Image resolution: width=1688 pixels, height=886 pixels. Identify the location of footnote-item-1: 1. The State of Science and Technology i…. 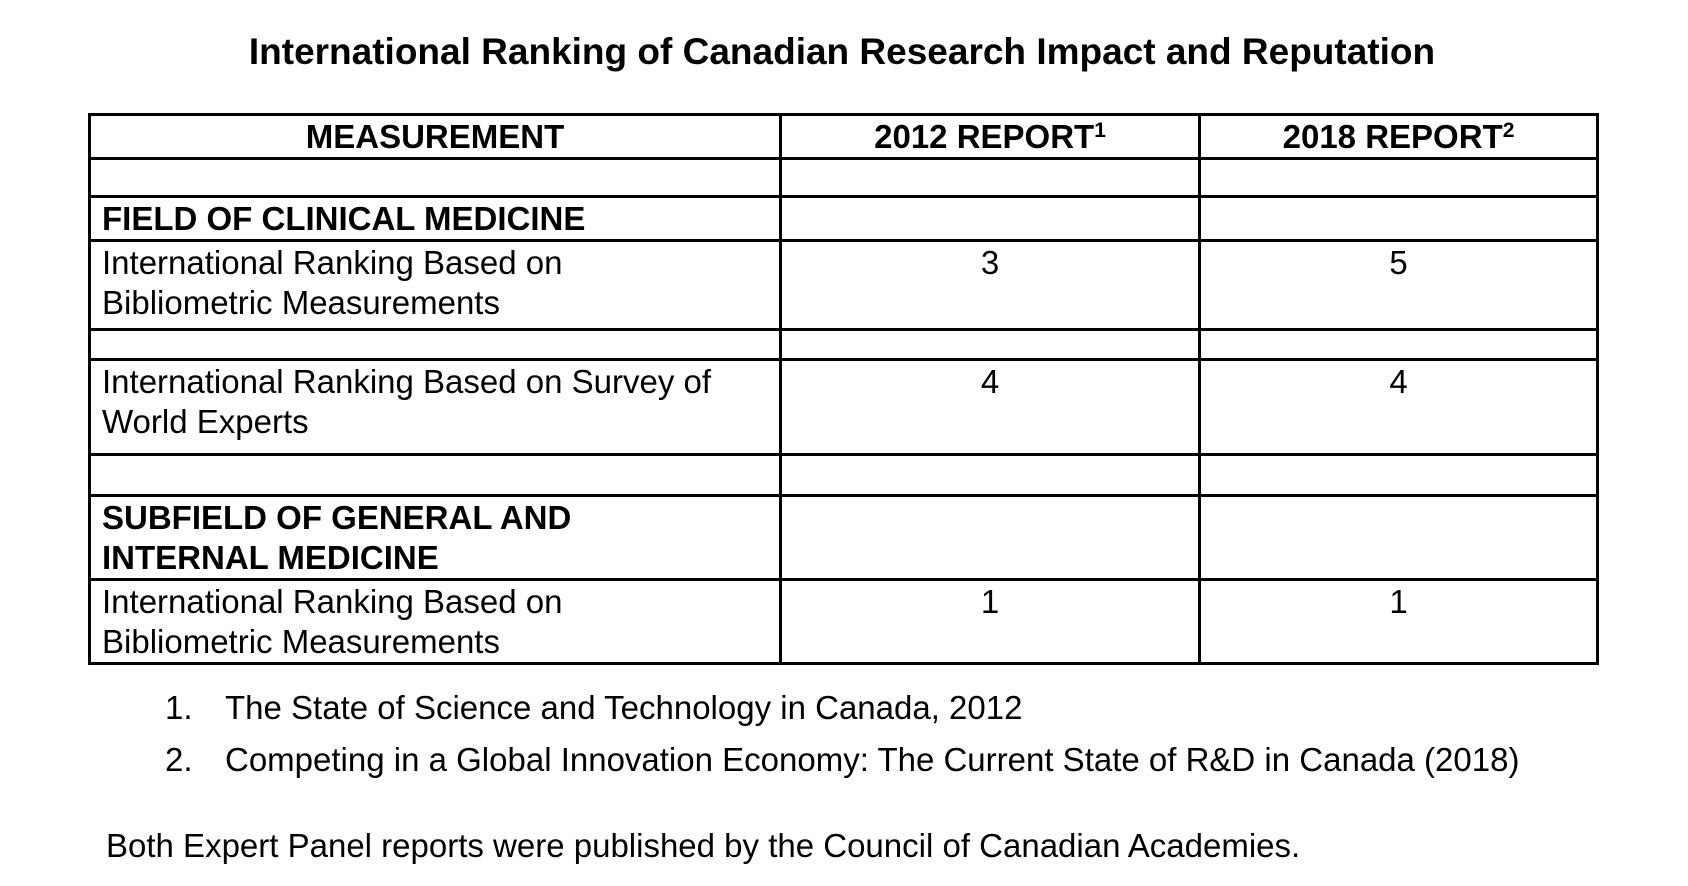
(842, 708).